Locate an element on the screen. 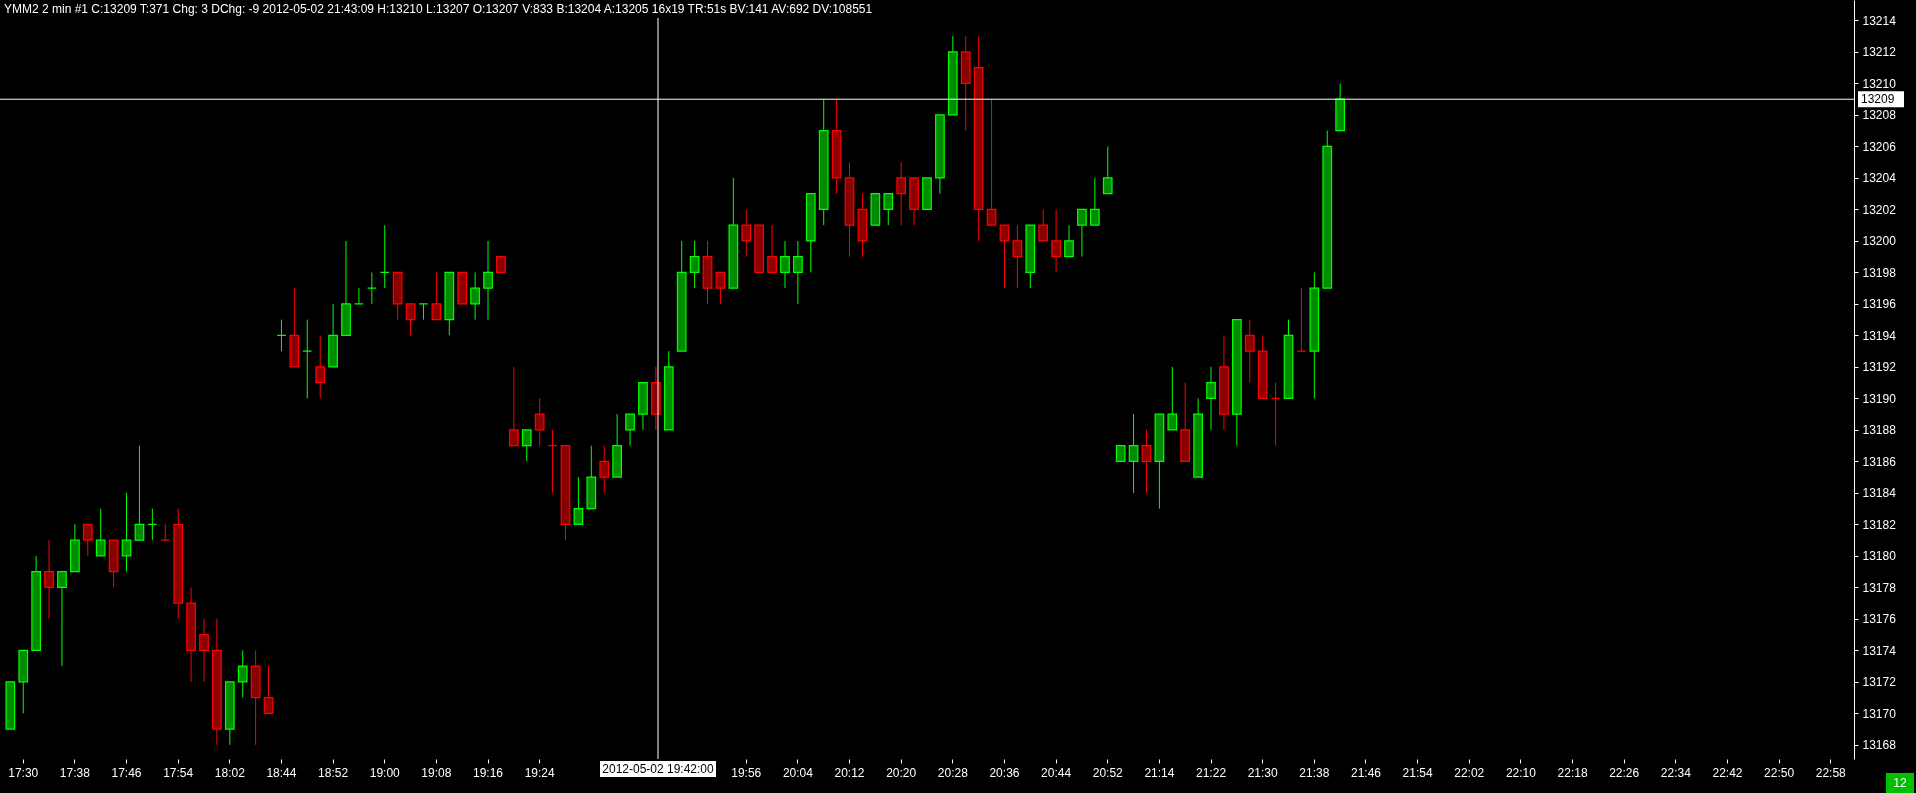  y-tick-label: 13198 is located at coordinates (1879, 272).